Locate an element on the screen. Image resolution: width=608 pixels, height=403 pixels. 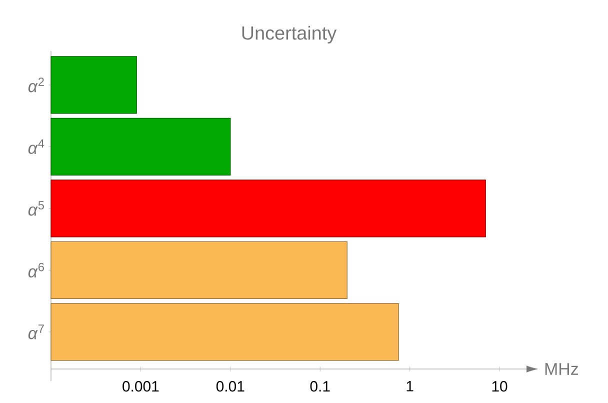
chart-title: Uncertainty is located at coordinates (289, 35).